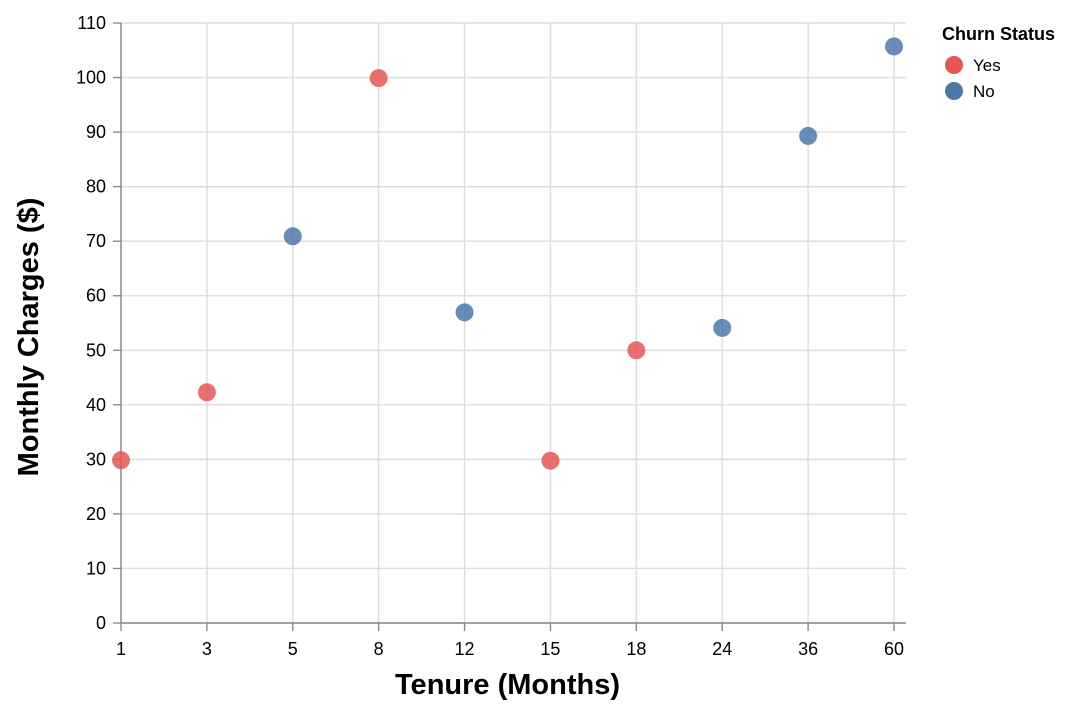 The width and height of the screenshot is (1092, 708). What do you see at coordinates (379, 649) in the screenshot?
I see `x-tick-label: 8` at bounding box center [379, 649].